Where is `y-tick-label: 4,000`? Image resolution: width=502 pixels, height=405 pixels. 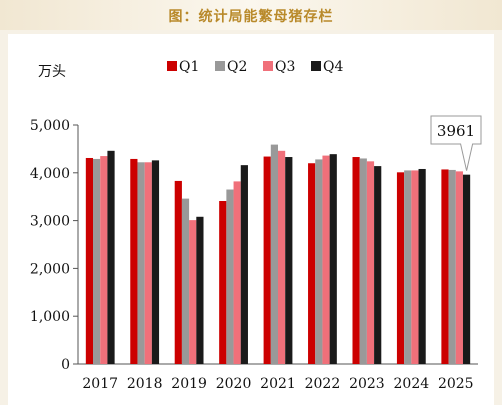
y-tick-label: 4,000 is located at coordinates (50, 174).